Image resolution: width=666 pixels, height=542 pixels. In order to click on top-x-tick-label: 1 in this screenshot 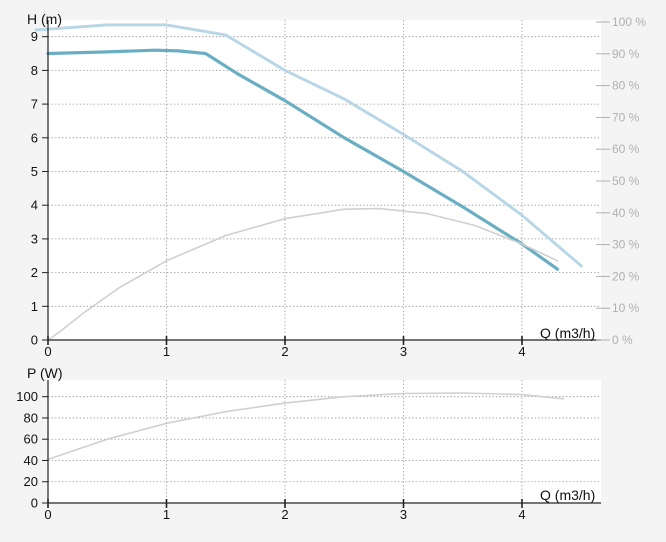, I will do `click(166, 351)`.